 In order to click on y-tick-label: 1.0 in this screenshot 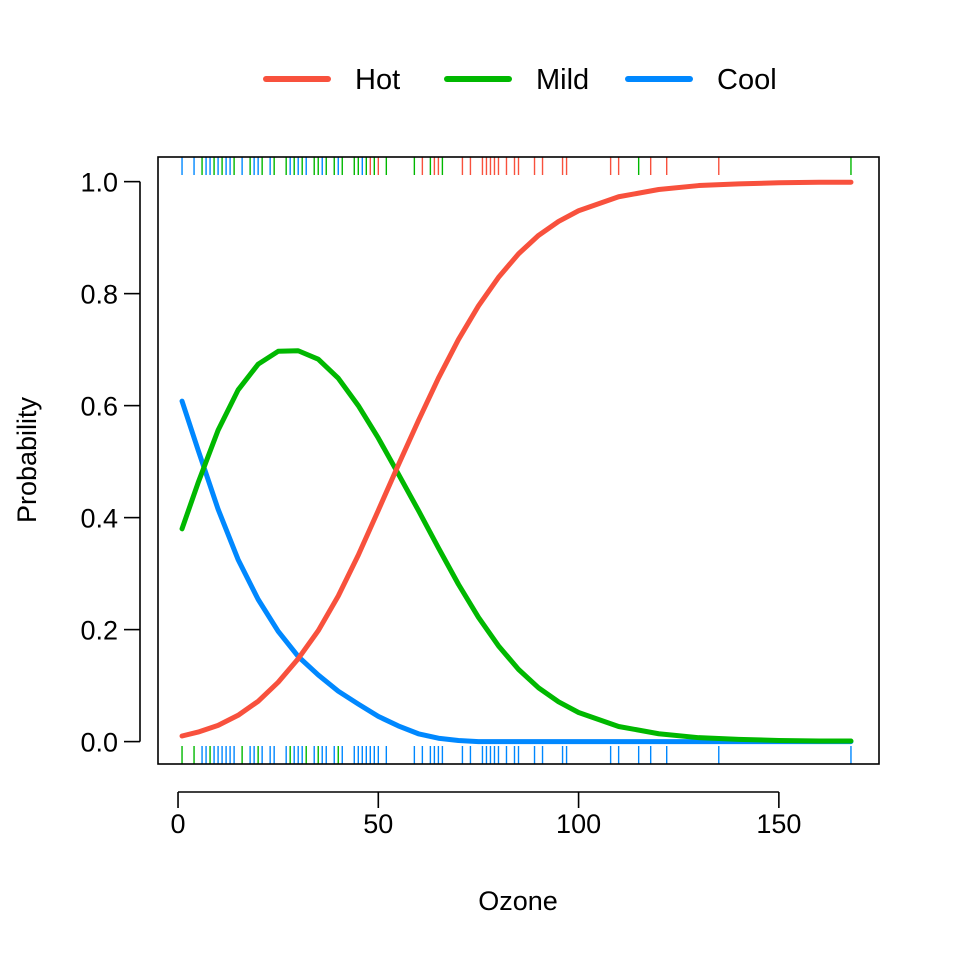, I will do `click(99, 183)`.